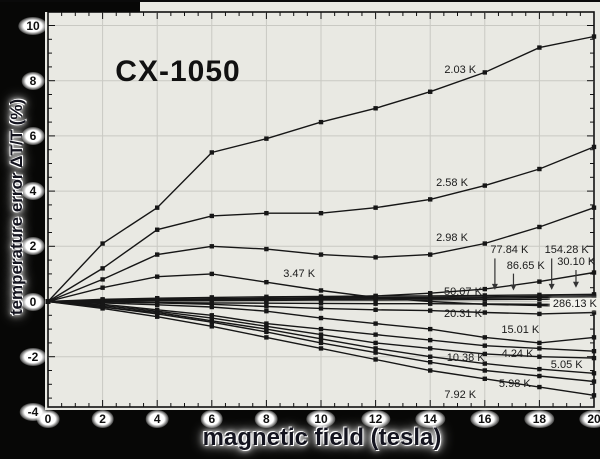 This screenshot has width=600, height=459. I want to click on x-tick-label: 2, so click(102, 419).